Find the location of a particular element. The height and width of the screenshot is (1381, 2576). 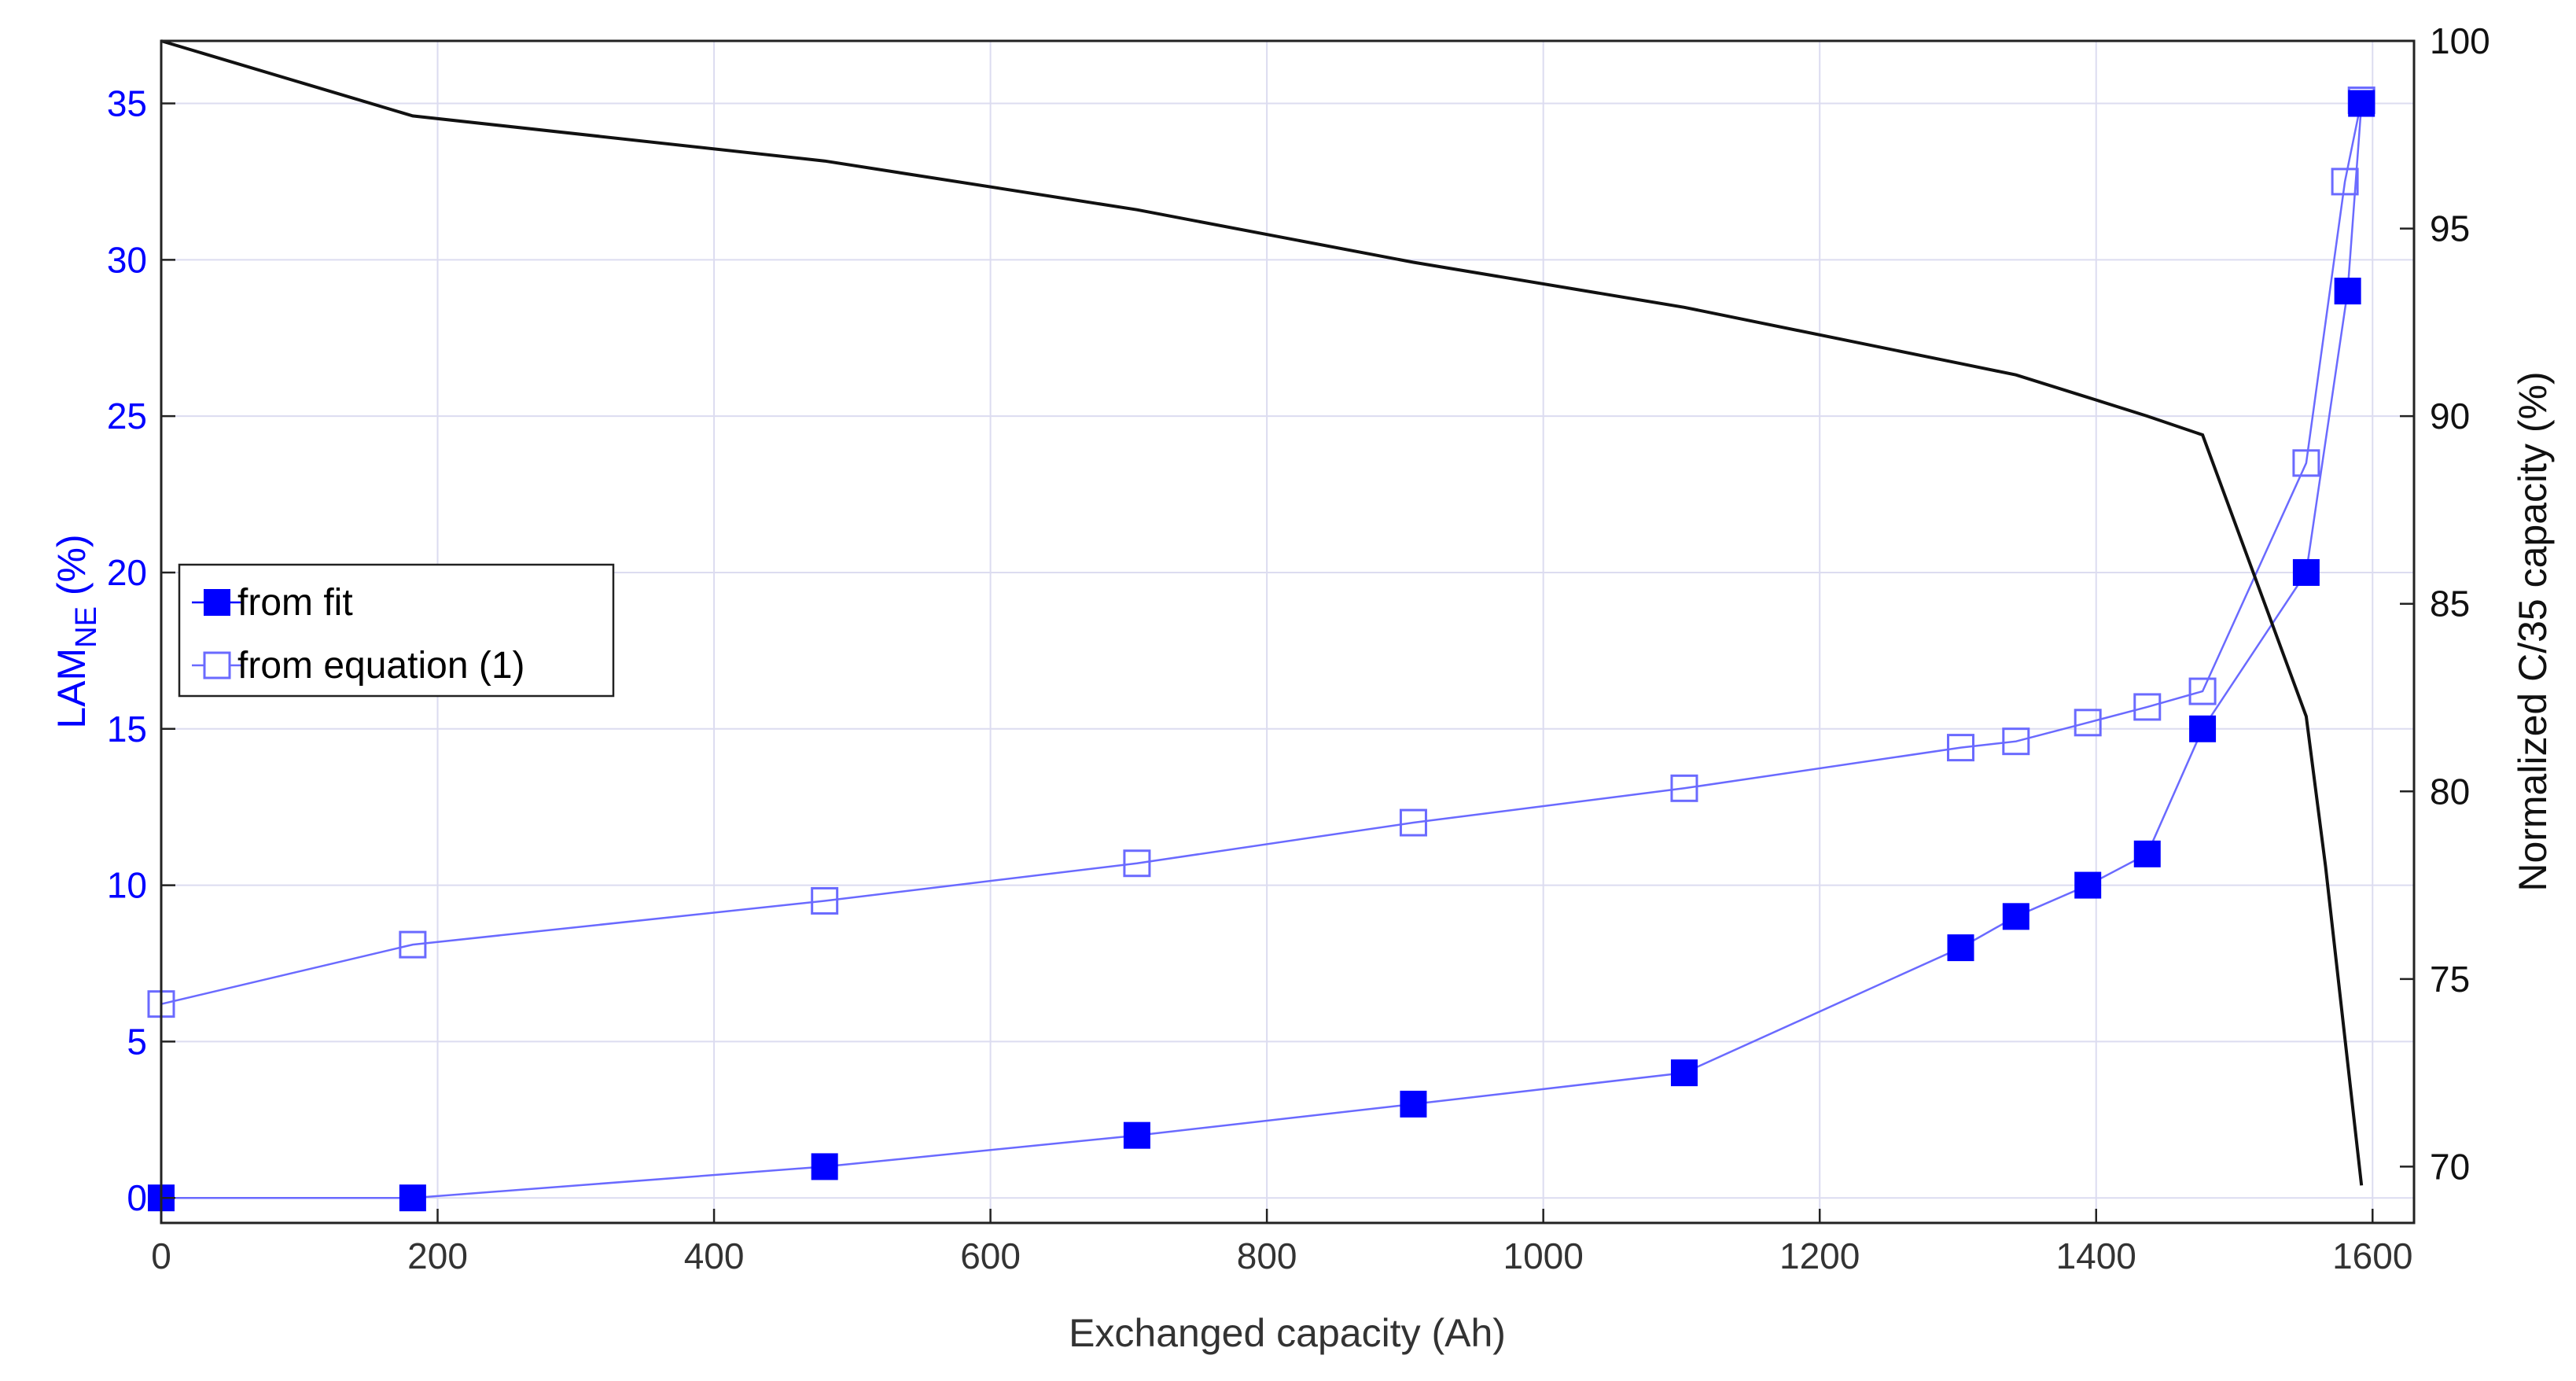

y-left-tick-label: 30 is located at coordinates (127, 259).